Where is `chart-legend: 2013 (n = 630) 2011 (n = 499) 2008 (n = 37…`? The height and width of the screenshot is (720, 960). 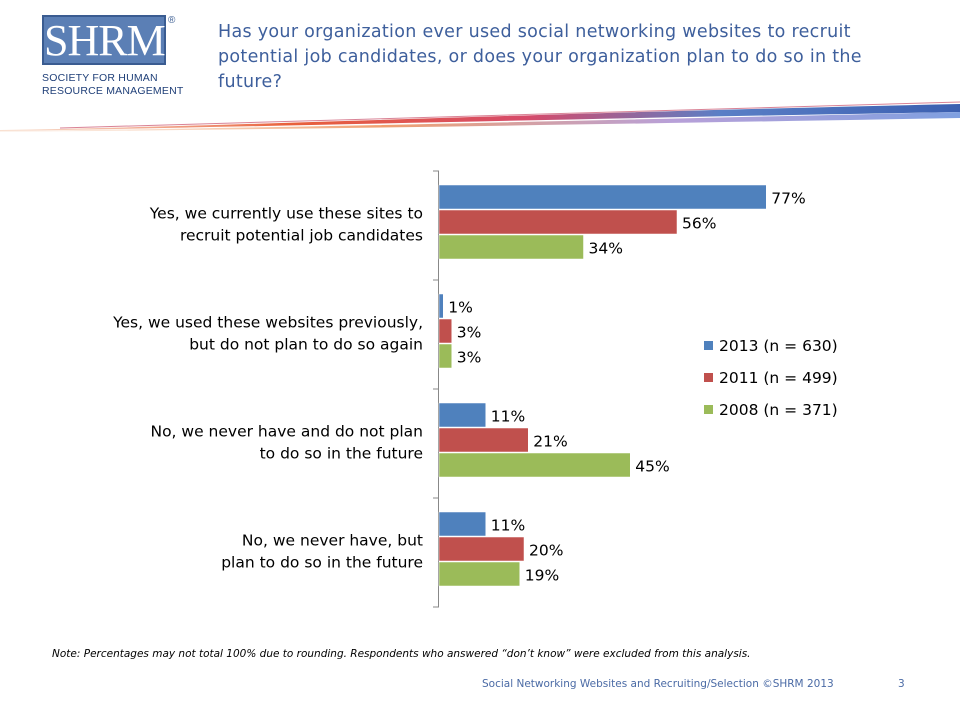
chart-legend: 2013 (n = 630) 2011 (n = 499) 2008 (n = 37… is located at coordinates (771, 378).